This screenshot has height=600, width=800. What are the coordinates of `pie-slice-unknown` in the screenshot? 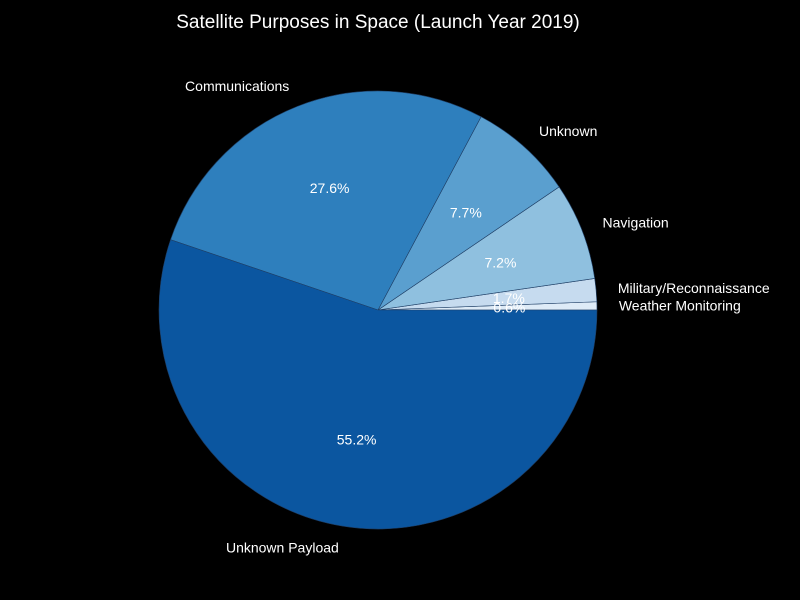 It's located at (468, 213).